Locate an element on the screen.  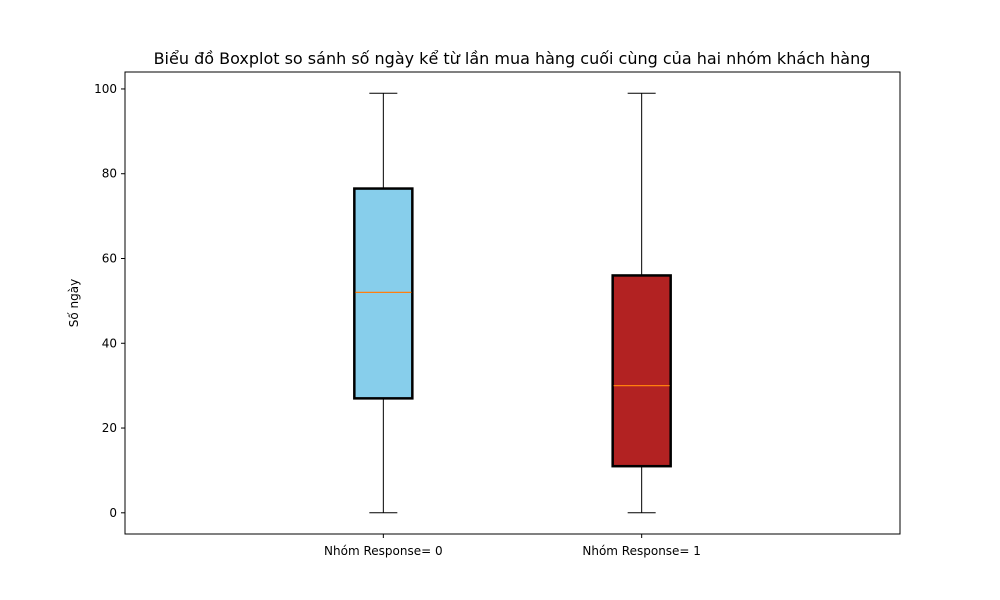
y-tick-label: 60 is located at coordinates (109, 258).